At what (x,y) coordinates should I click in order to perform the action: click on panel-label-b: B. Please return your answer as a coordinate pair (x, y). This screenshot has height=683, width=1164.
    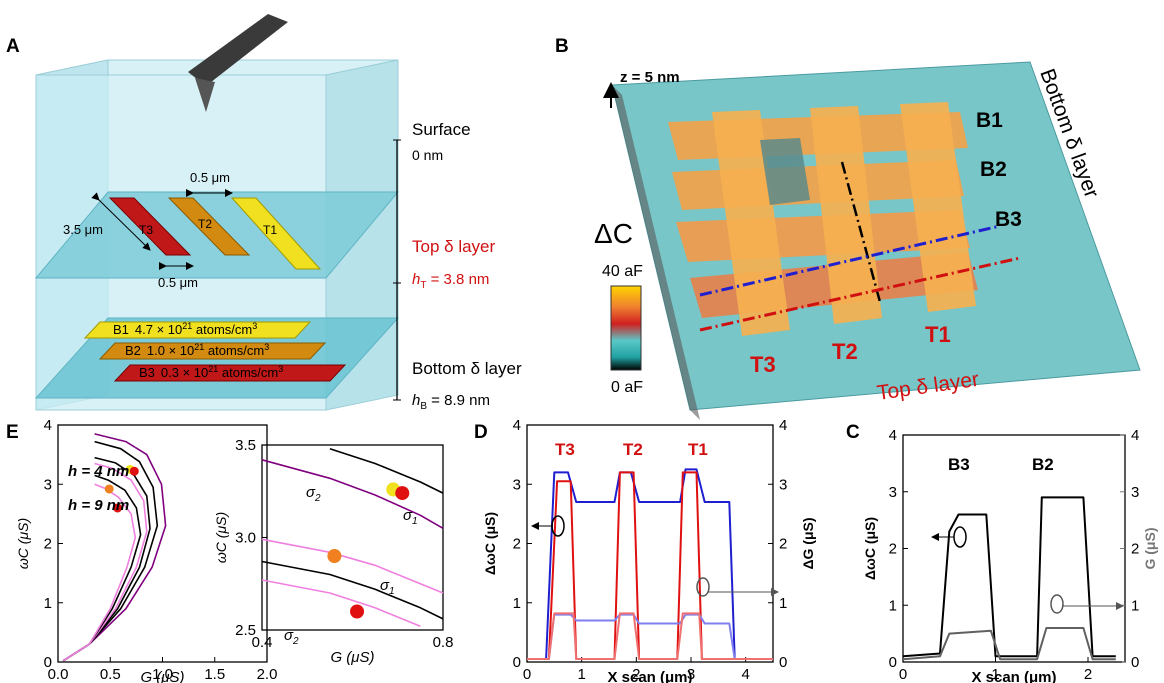
    Looking at the image, I should click on (562, 46).